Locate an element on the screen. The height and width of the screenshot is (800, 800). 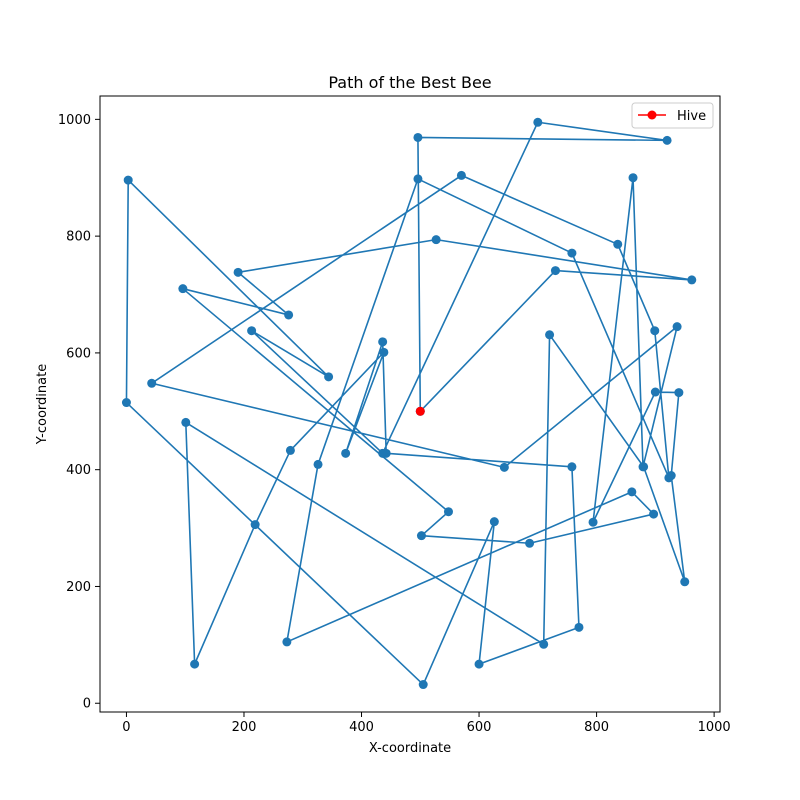
x-tick-label: 400 is located at coordinates (361, 727).